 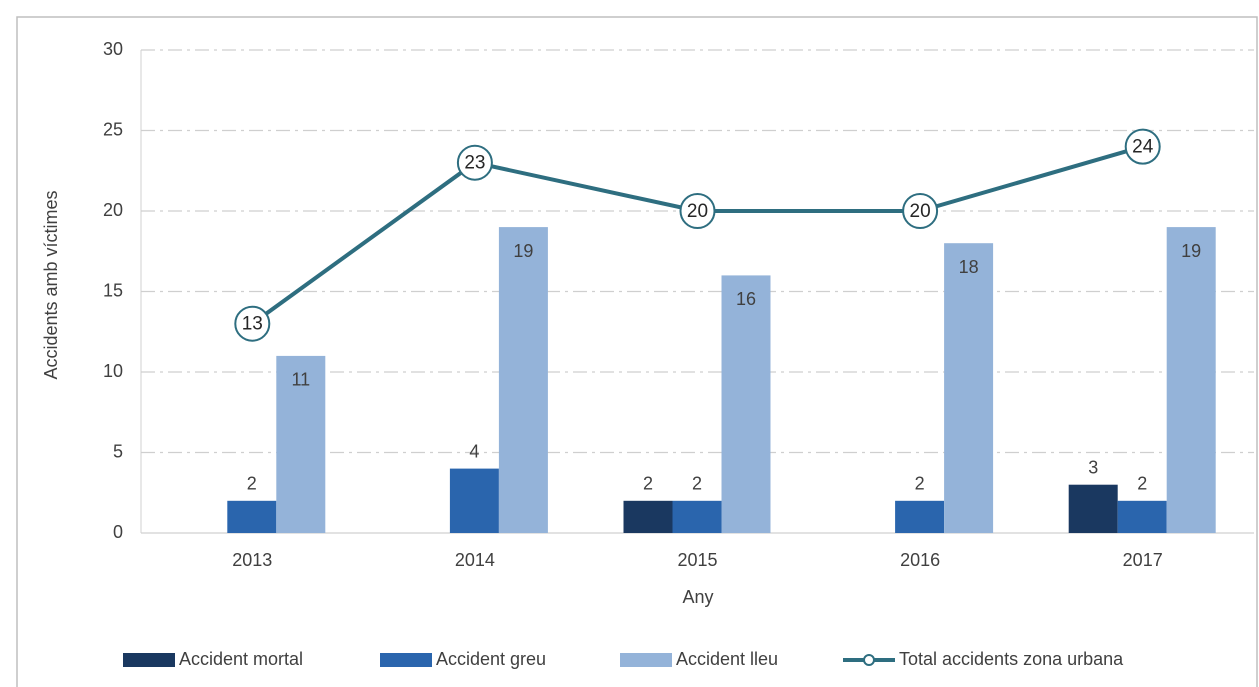 What do you see at coordinates (727, 659) in the screenshot?
I see `legend-label: Accident lleu` at bounding box center [727, 659].